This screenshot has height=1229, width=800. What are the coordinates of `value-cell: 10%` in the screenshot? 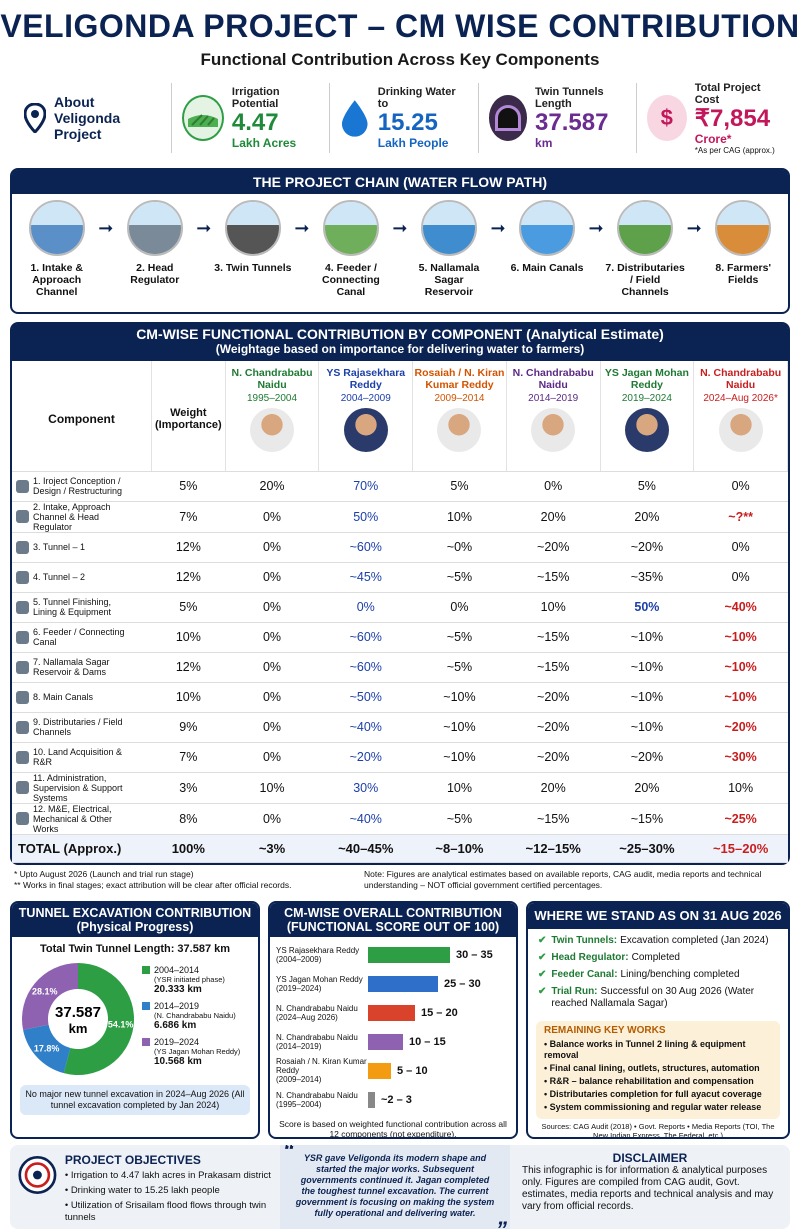 It's located at (740, 788).